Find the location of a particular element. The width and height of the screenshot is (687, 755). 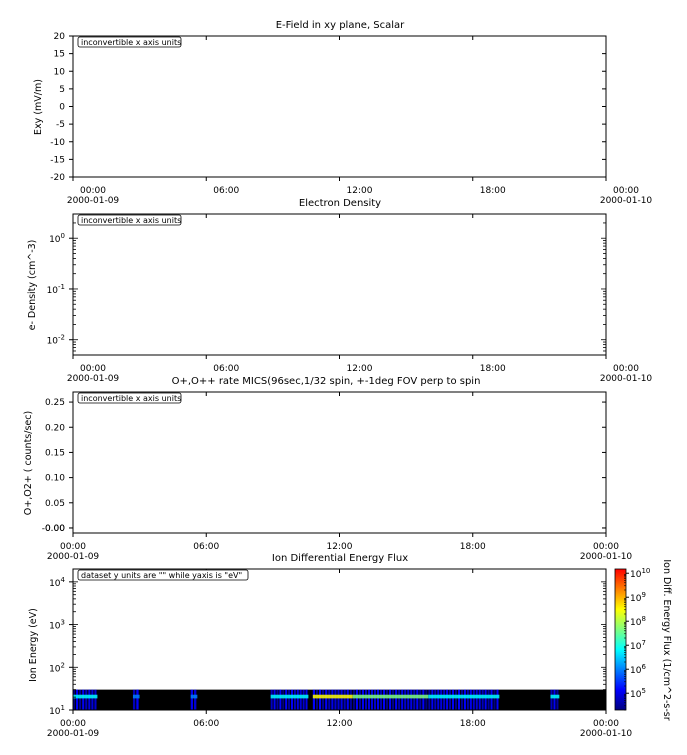

ion-title: Ion Differential Energy Flux is located at coordinates (340, 558).